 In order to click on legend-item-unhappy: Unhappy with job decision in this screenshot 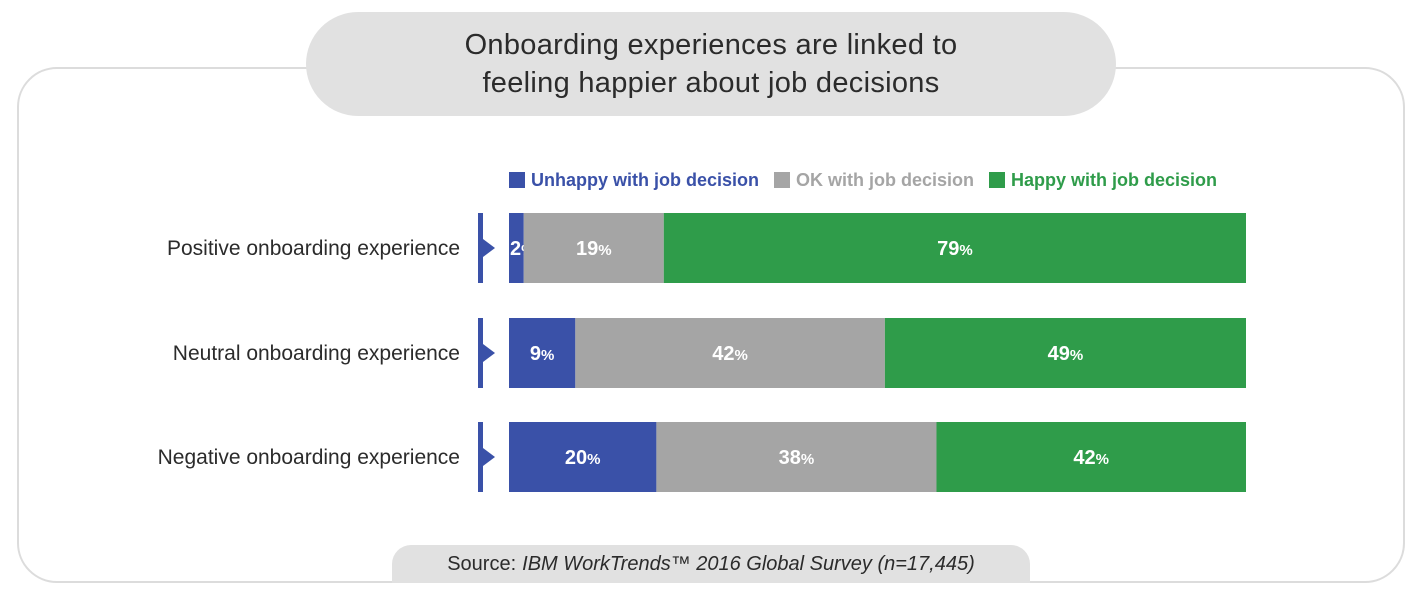, I will do `click(634, 180)`.